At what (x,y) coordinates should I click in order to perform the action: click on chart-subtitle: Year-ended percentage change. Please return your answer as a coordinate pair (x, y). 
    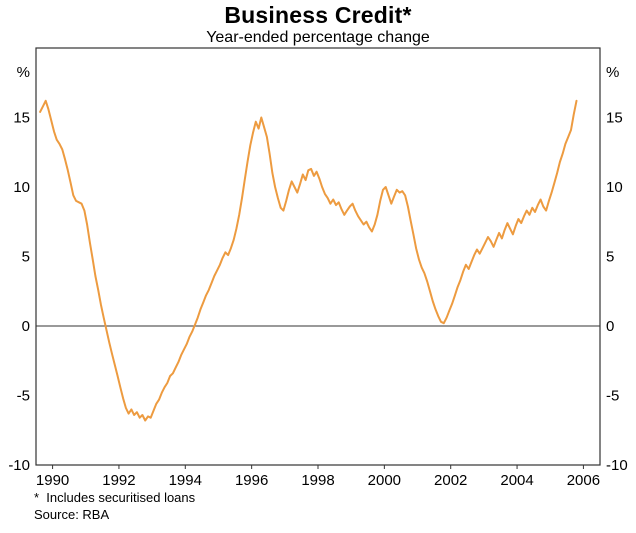
    Looking at the image, I should click on (318, 37).